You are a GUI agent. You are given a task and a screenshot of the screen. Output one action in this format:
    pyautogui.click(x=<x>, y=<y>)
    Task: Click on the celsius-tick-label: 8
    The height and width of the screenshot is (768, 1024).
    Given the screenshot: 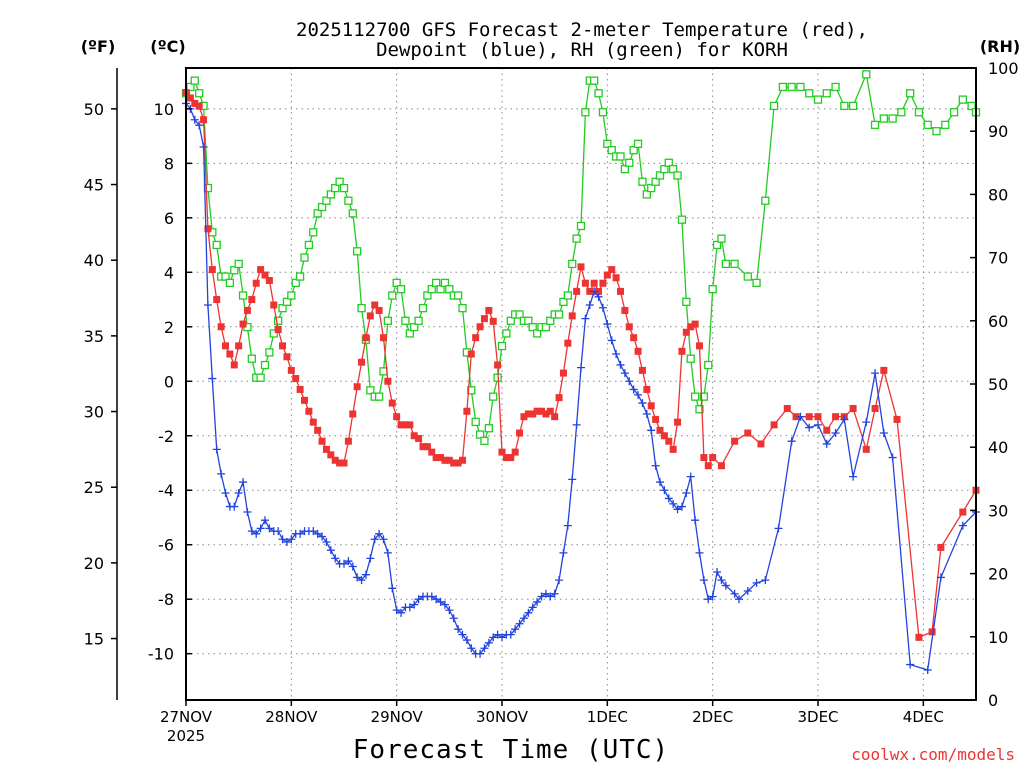 What is the action you would take?
    pyautogui.click(x=169, y=163)
    